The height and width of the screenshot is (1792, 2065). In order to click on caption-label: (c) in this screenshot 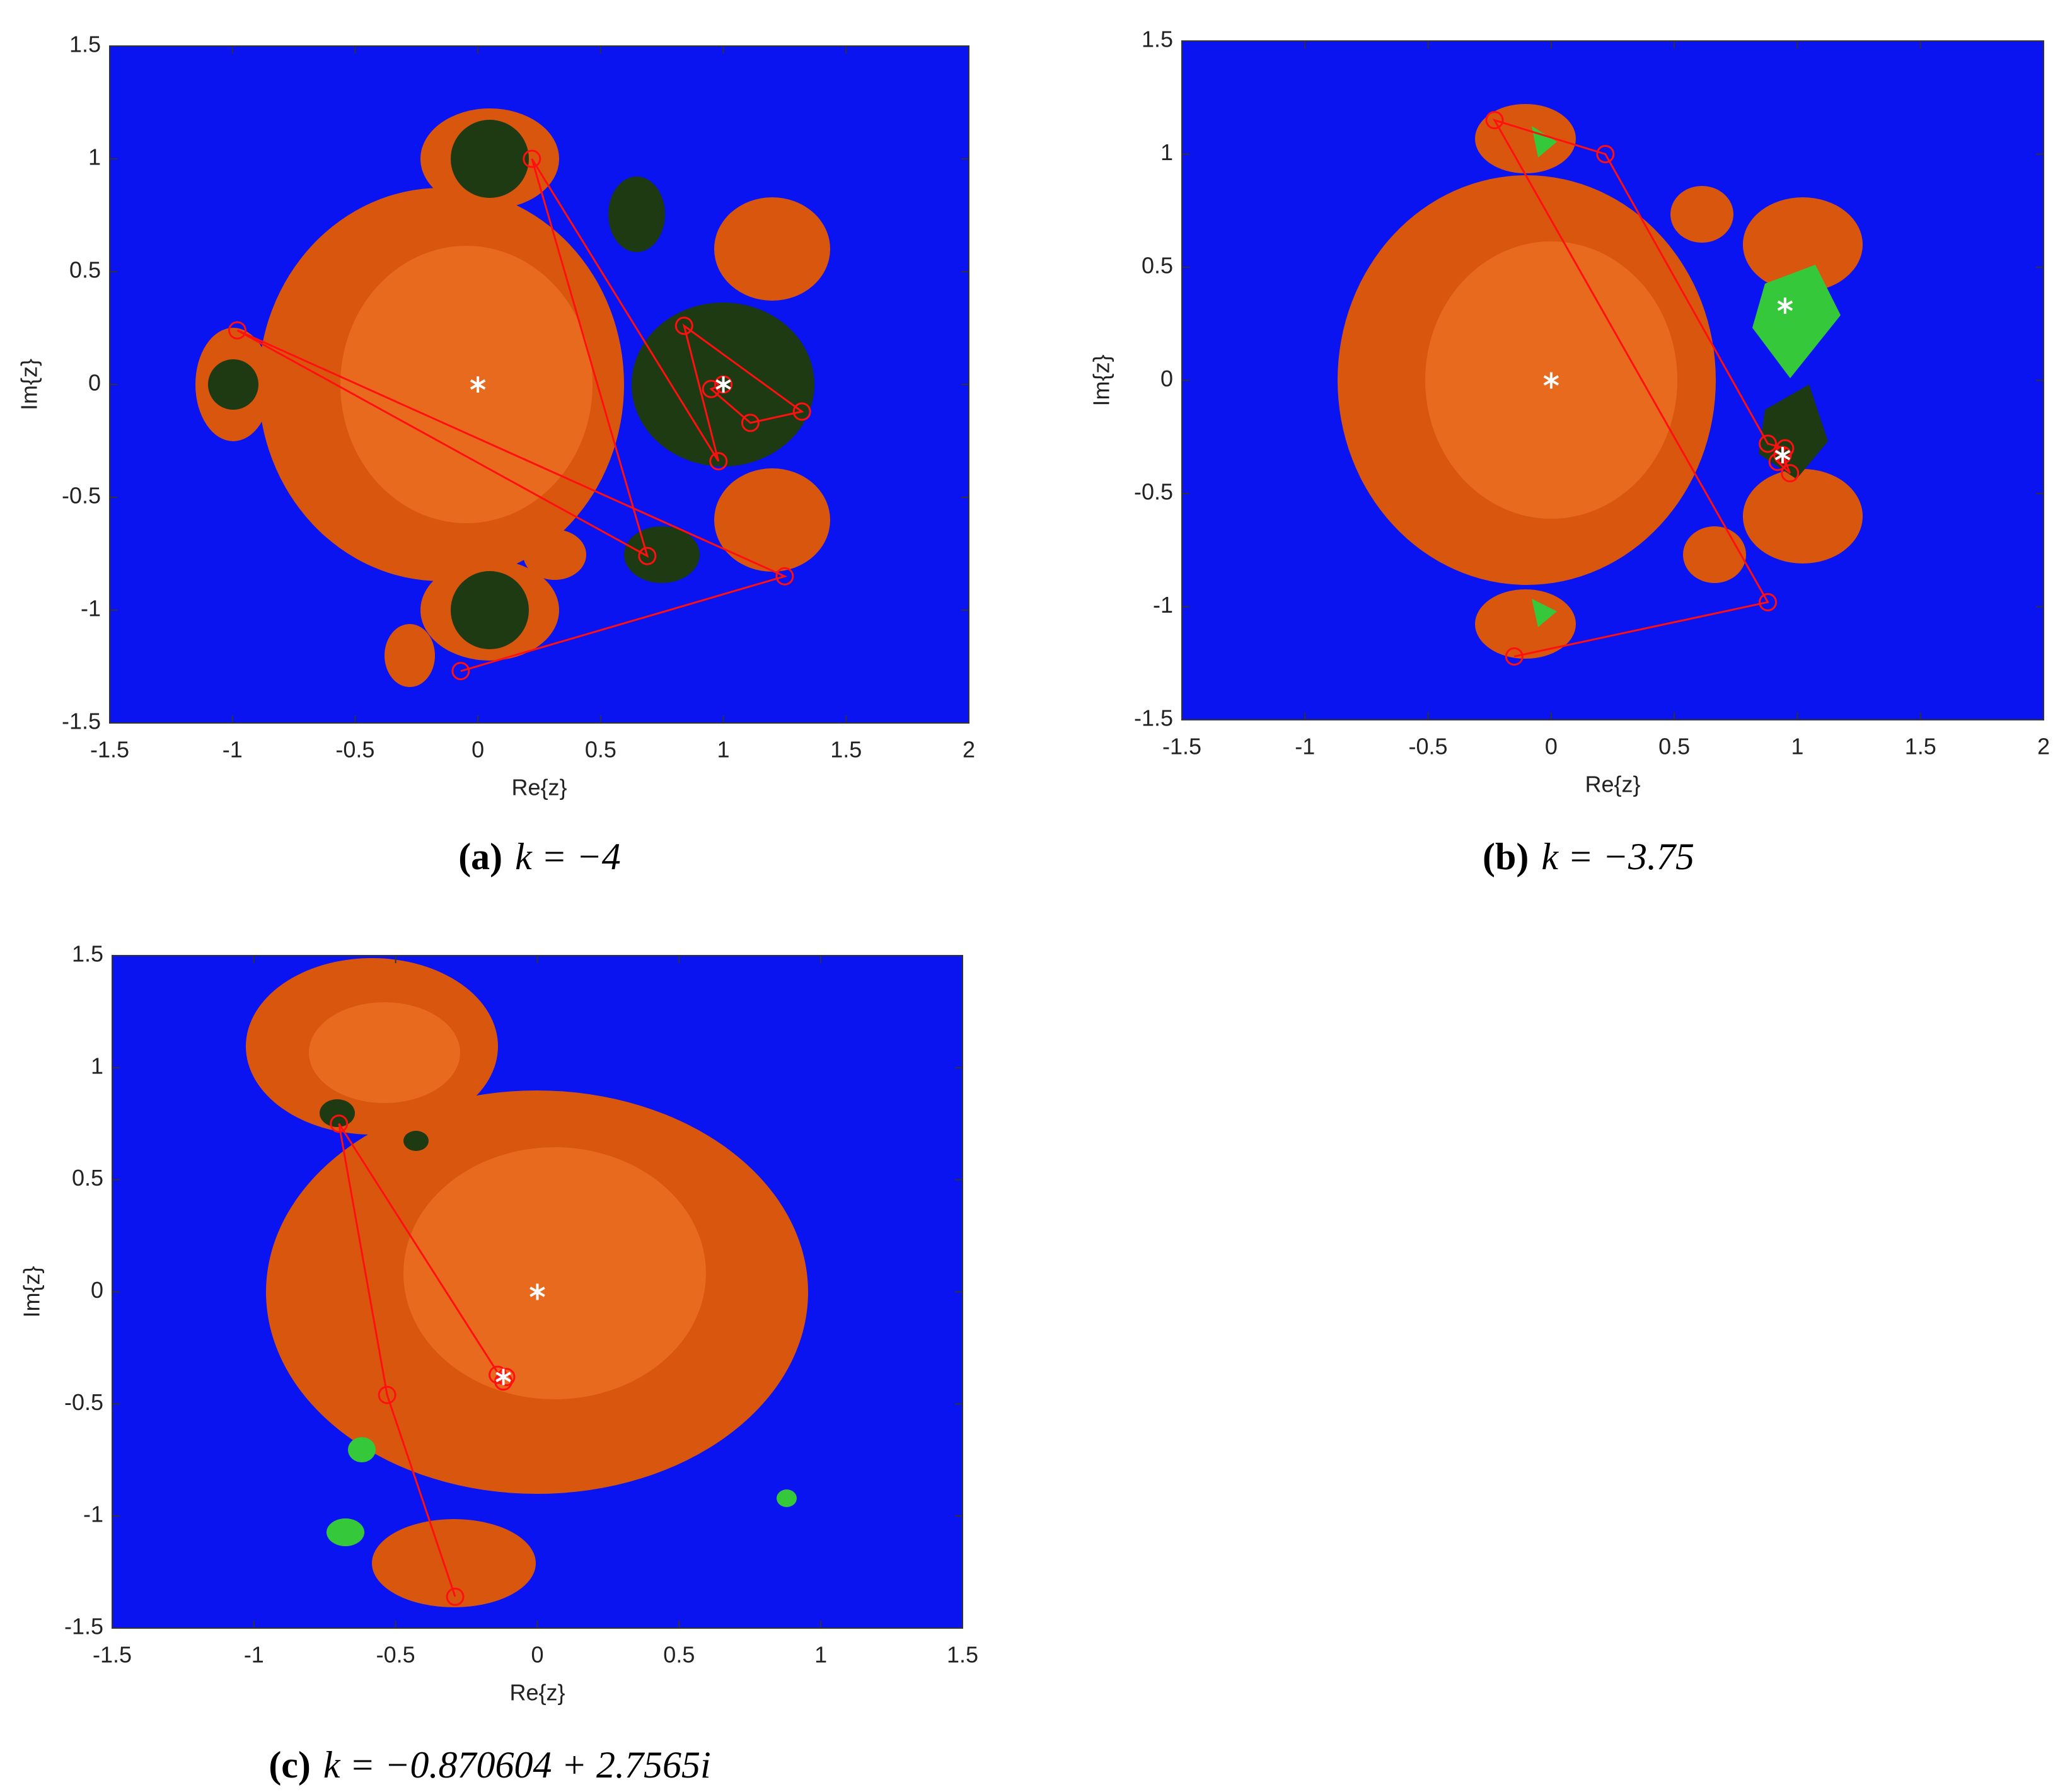, I will do `click(290, 1765)`.